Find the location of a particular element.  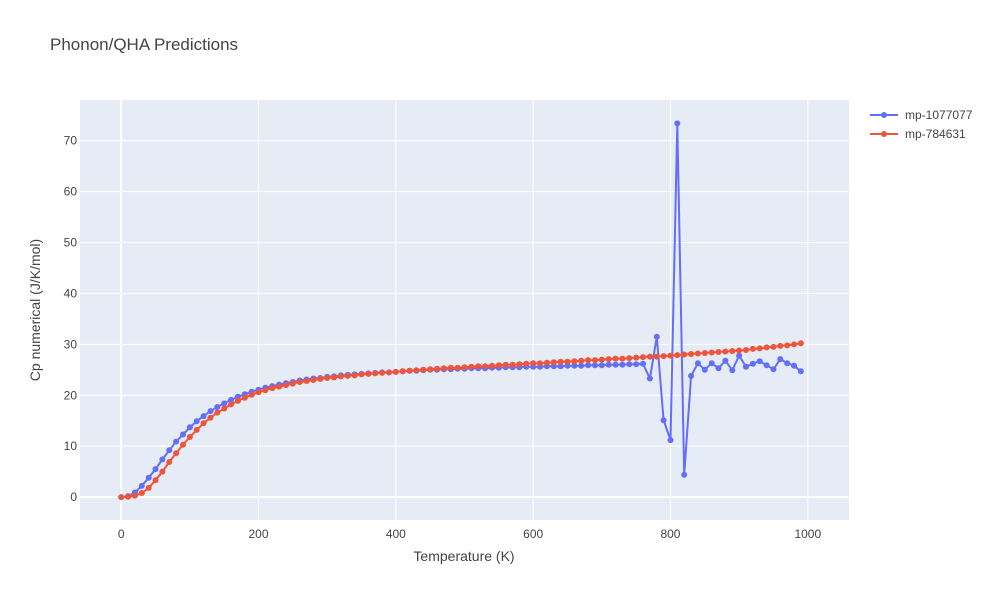

legend: mp-1077077 mp-784631 is located at coordinates (921, 124).